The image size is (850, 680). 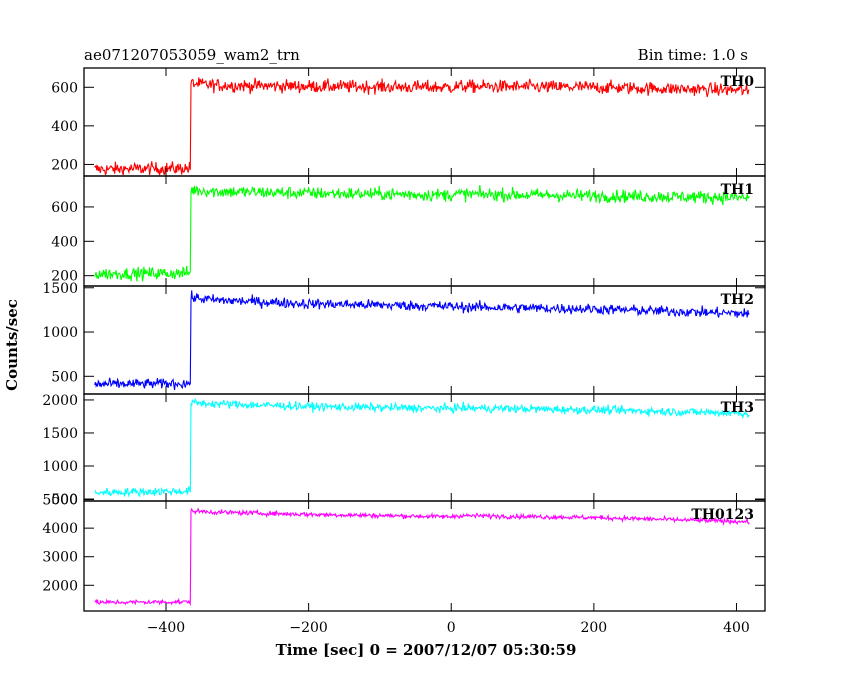 I want to click on panel-th1: 200 400 600 TH1, so click(x=408, y=231).